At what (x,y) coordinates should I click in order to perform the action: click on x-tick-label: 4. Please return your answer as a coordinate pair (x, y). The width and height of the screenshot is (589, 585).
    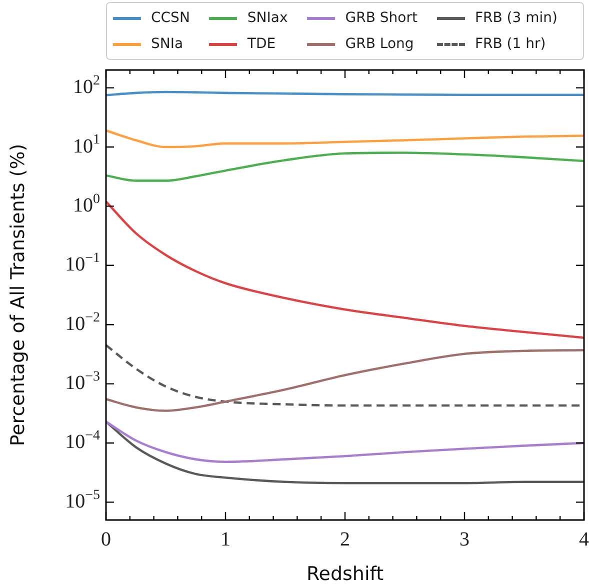
    Looking at the image, I should click on (584, 539).